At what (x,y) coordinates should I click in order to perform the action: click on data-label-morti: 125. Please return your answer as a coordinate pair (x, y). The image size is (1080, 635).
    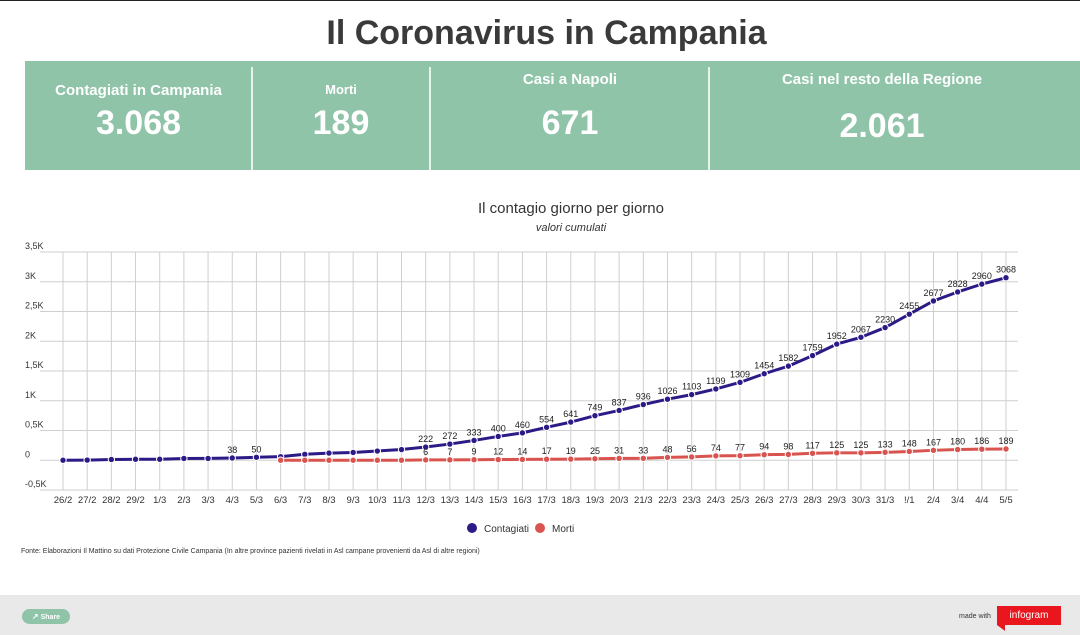
    Looking at the image, I should click on (836, 445).